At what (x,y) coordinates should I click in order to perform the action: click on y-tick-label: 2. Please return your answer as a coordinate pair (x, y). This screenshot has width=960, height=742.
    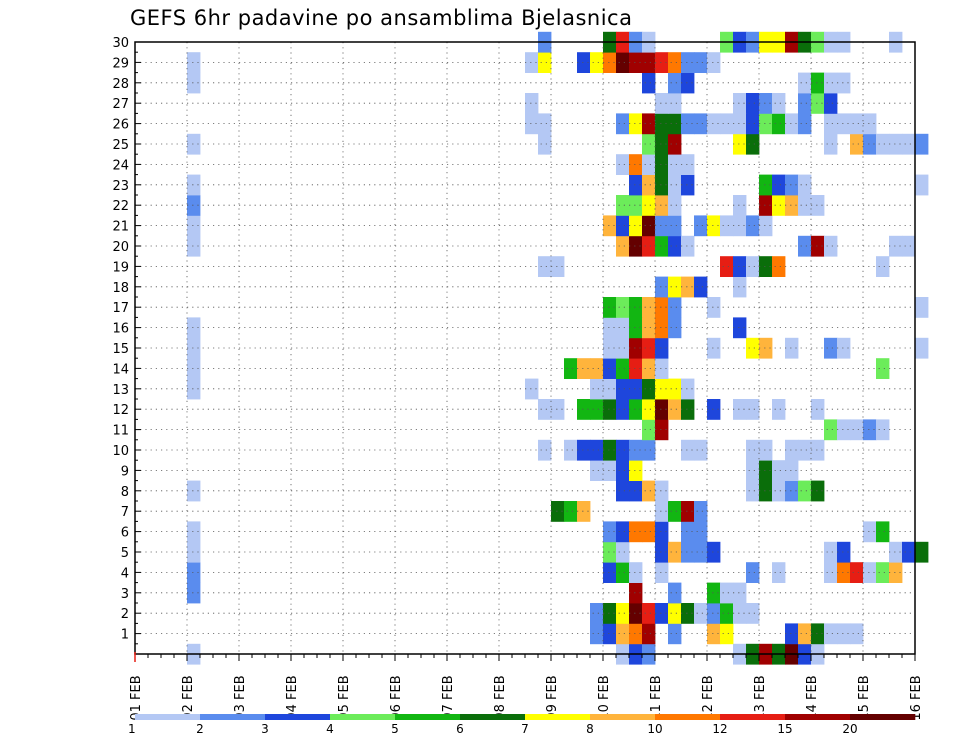
    Looking at the image, I should click on (125, 614).